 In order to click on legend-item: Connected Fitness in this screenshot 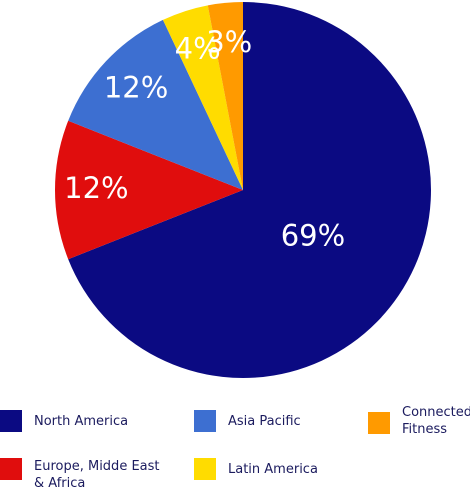, I will do `click(419, 421)`.